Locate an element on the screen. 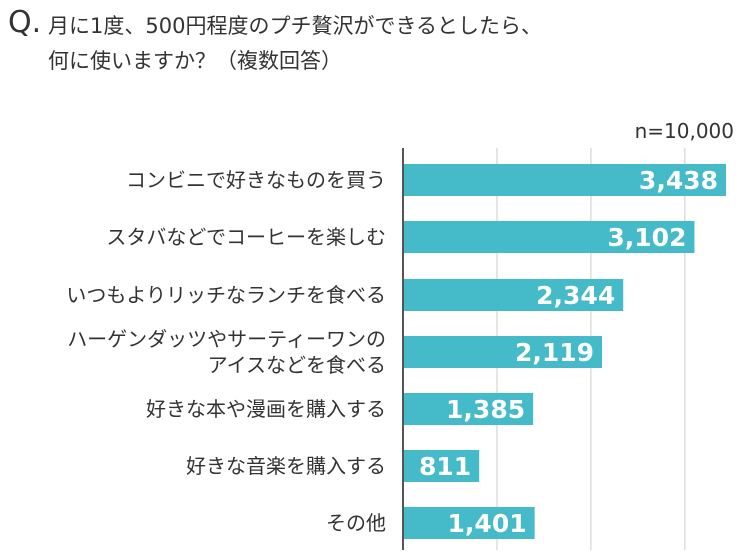 This screenshot has height=554, width=740. category-label-3: いつもよりリッチなランチを食べる is located at coordinates (226, 295).